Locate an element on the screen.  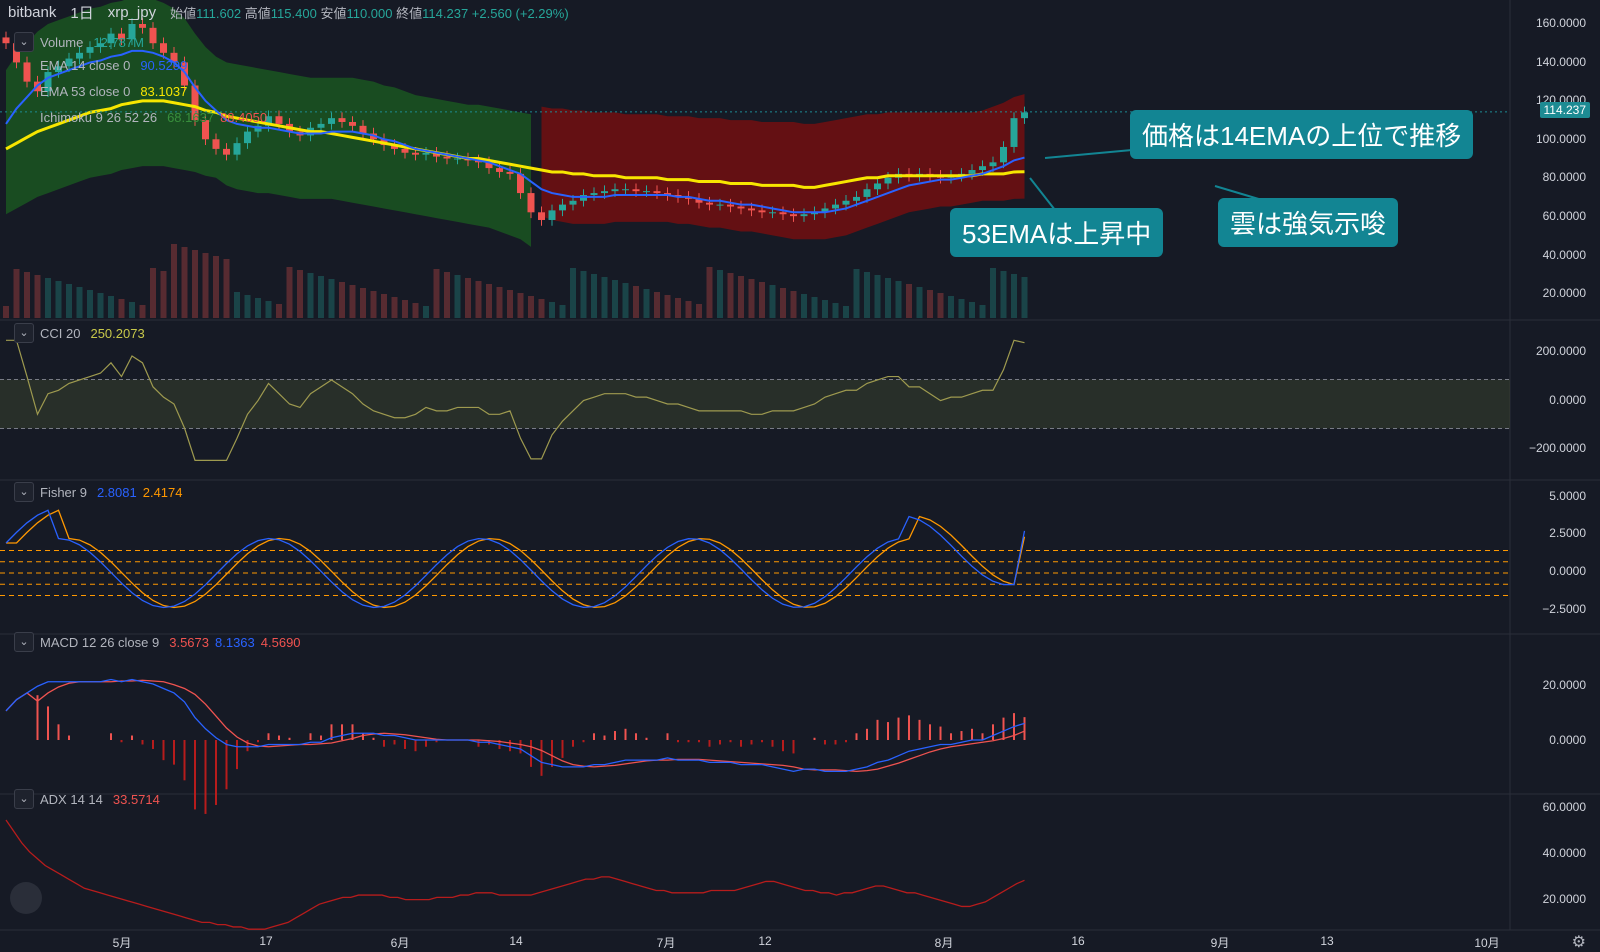
time-tick: 9月 is located at coordinates (1220, 943).